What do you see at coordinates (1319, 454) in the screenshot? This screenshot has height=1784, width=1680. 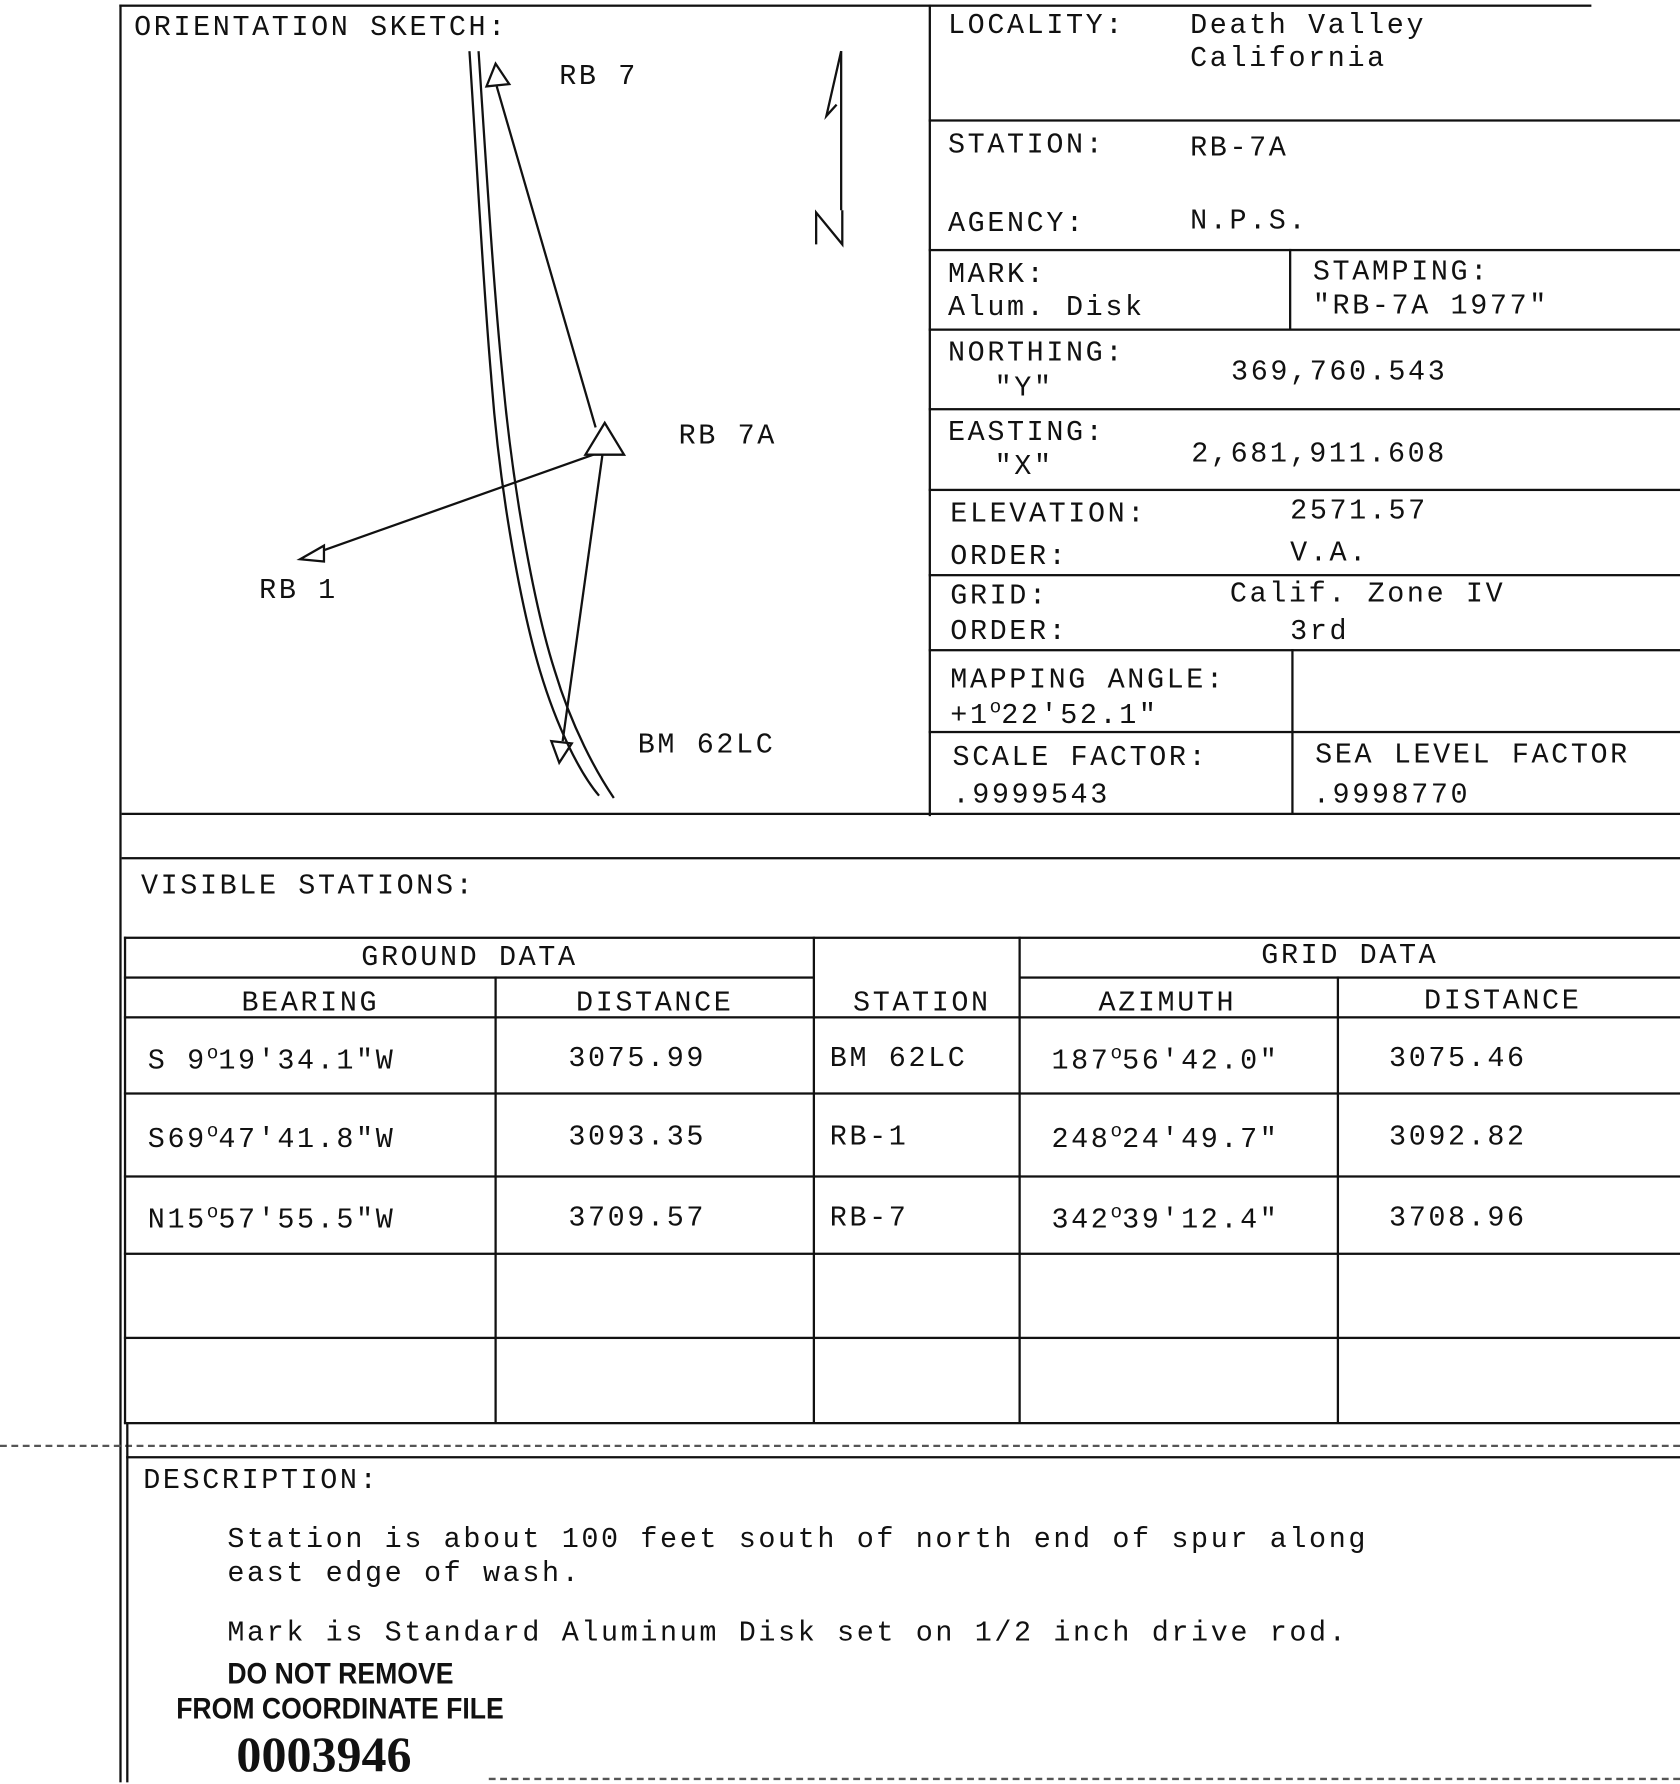 I see `easting-value: 2,681,911.608` at bounding box center [1319, 454].